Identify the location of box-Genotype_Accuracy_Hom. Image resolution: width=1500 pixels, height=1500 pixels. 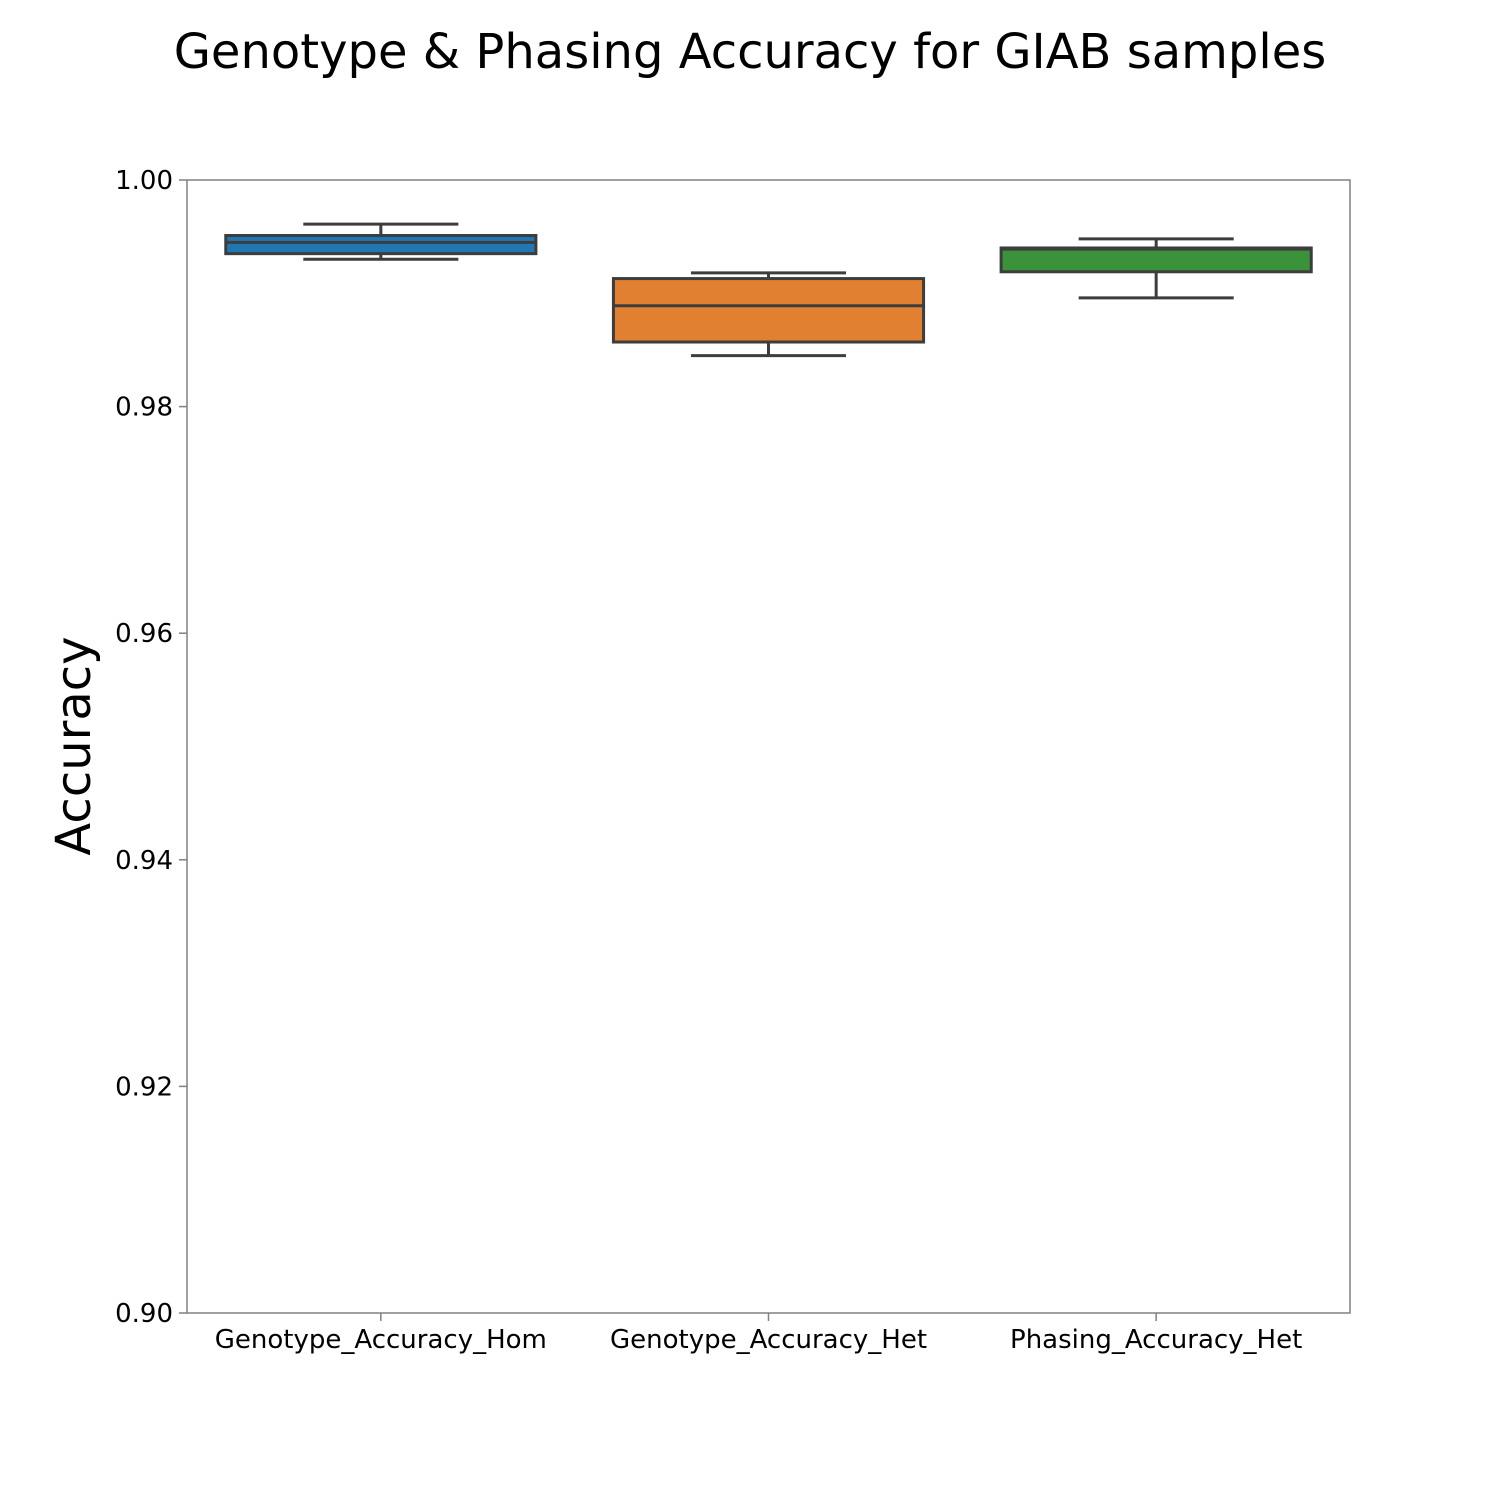
(381, 241).